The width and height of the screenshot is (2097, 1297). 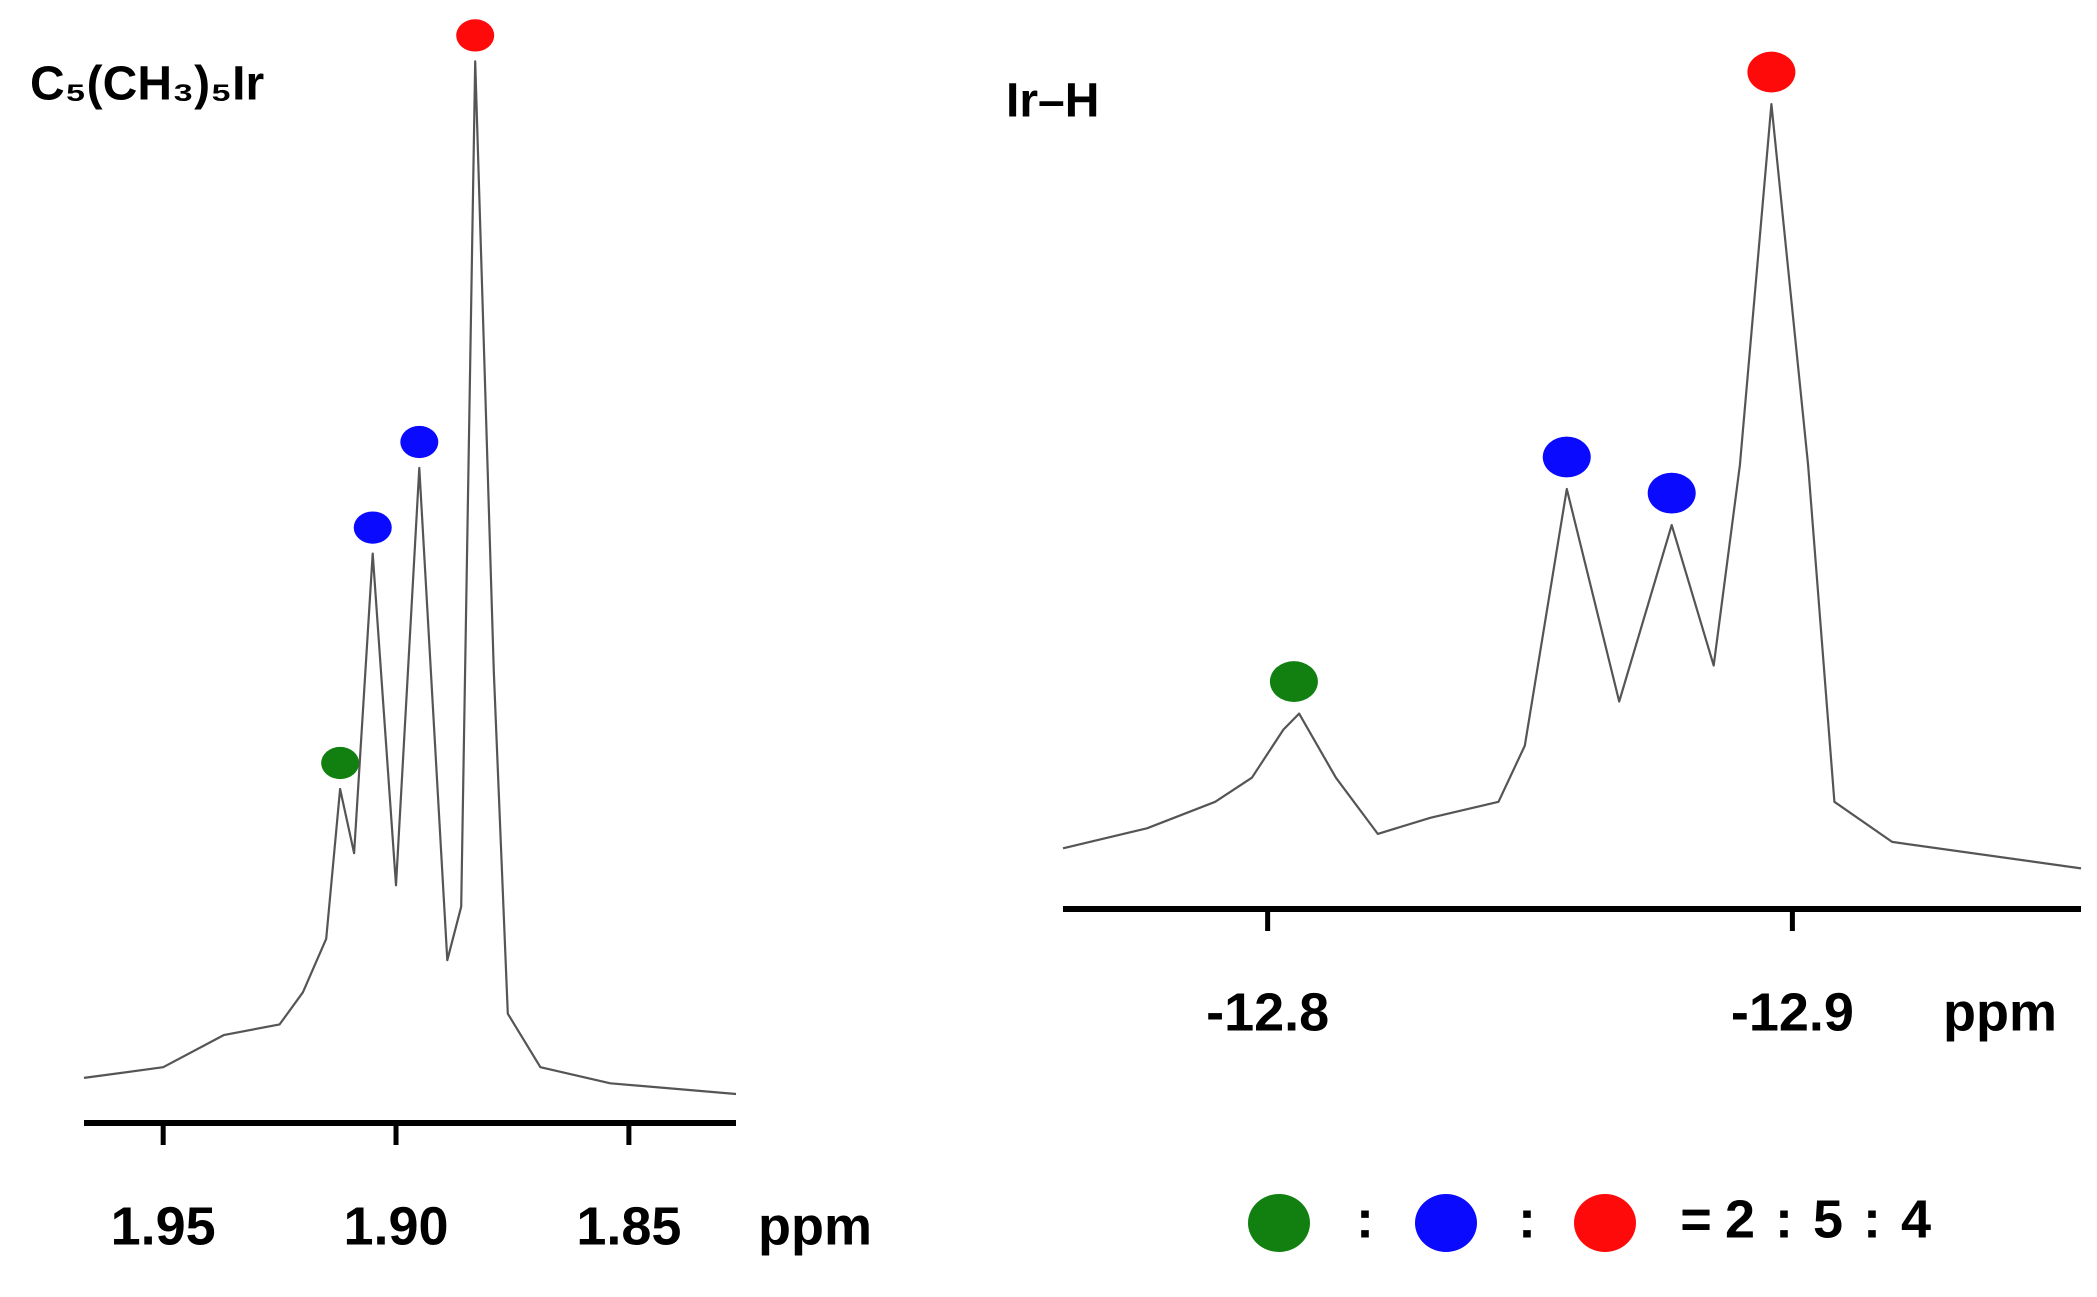 I want to click on x-tick-label: 1.90, so click(x=395, y=1226).